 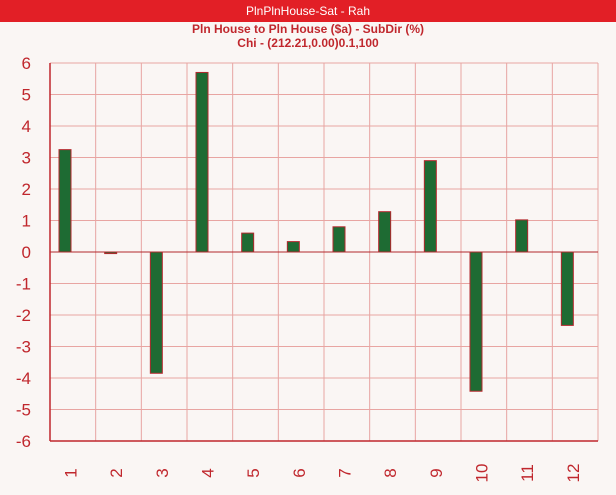 What do you see at coordinates (26, 126) in the screenshot?
I see `y-tick-label: 4` at bounding box center [26, 126].